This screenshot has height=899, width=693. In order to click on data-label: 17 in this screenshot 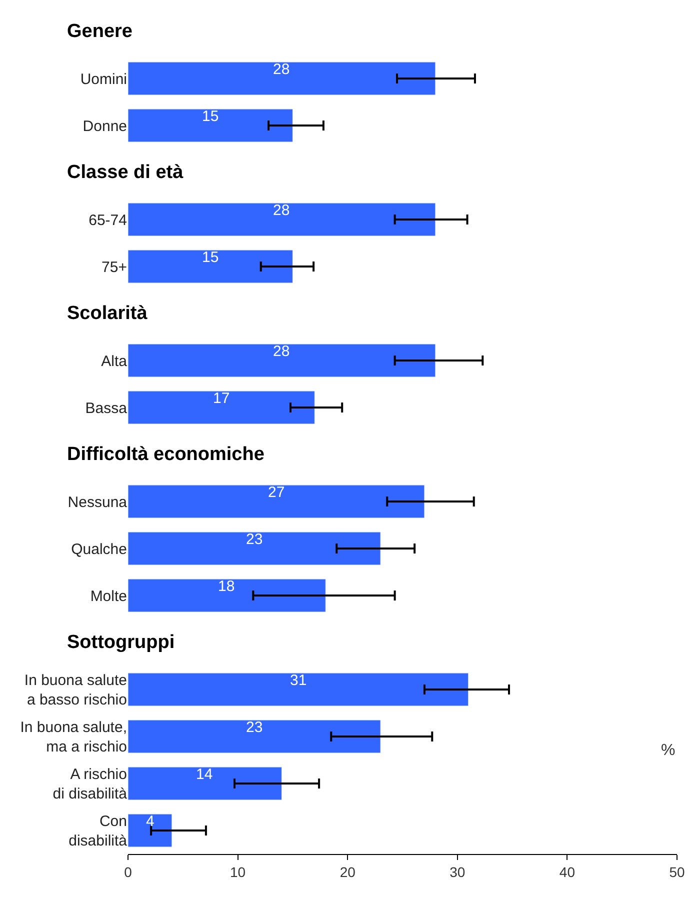, I will do `click(221, 398)`.